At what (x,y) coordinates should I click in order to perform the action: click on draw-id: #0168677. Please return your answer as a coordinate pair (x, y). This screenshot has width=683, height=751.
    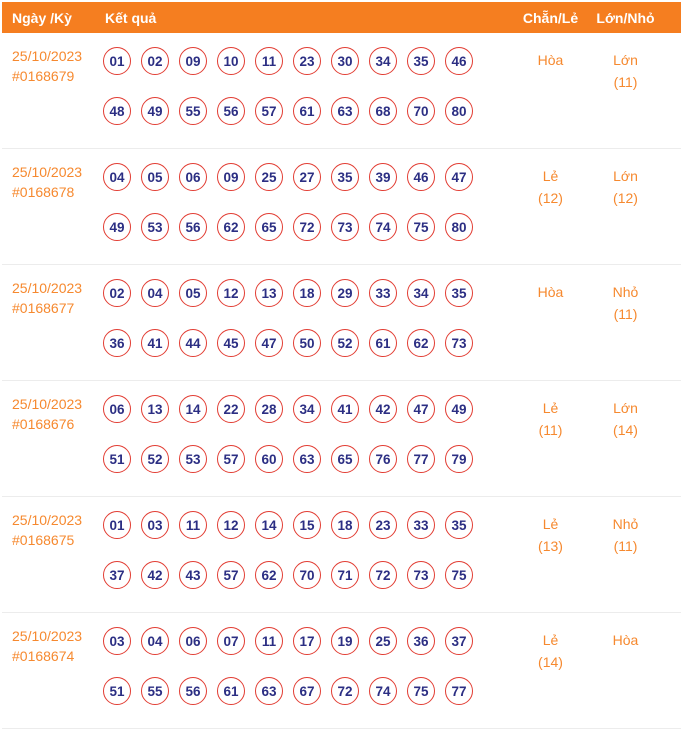
    Looking at the image, I should click on (43, 308).